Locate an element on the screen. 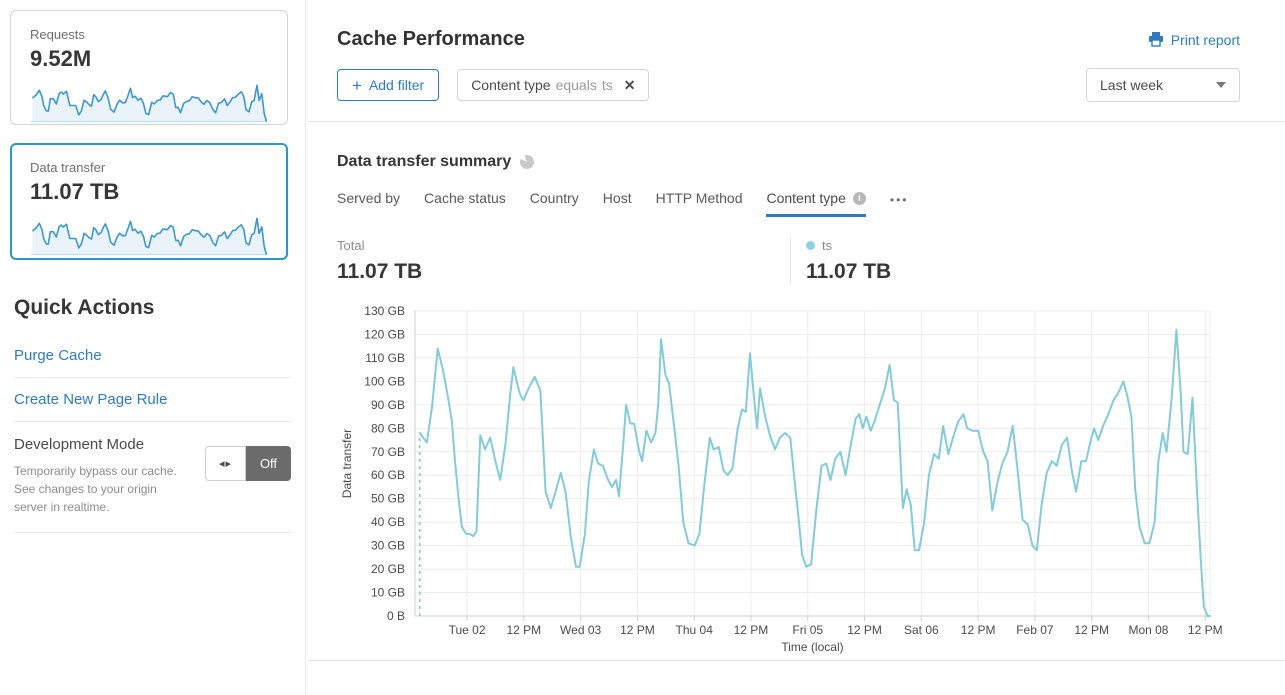 This screenshot has width=1285, height=695. ts-series-stat: ts 11.07 TB is located at coordinates (840, 261).